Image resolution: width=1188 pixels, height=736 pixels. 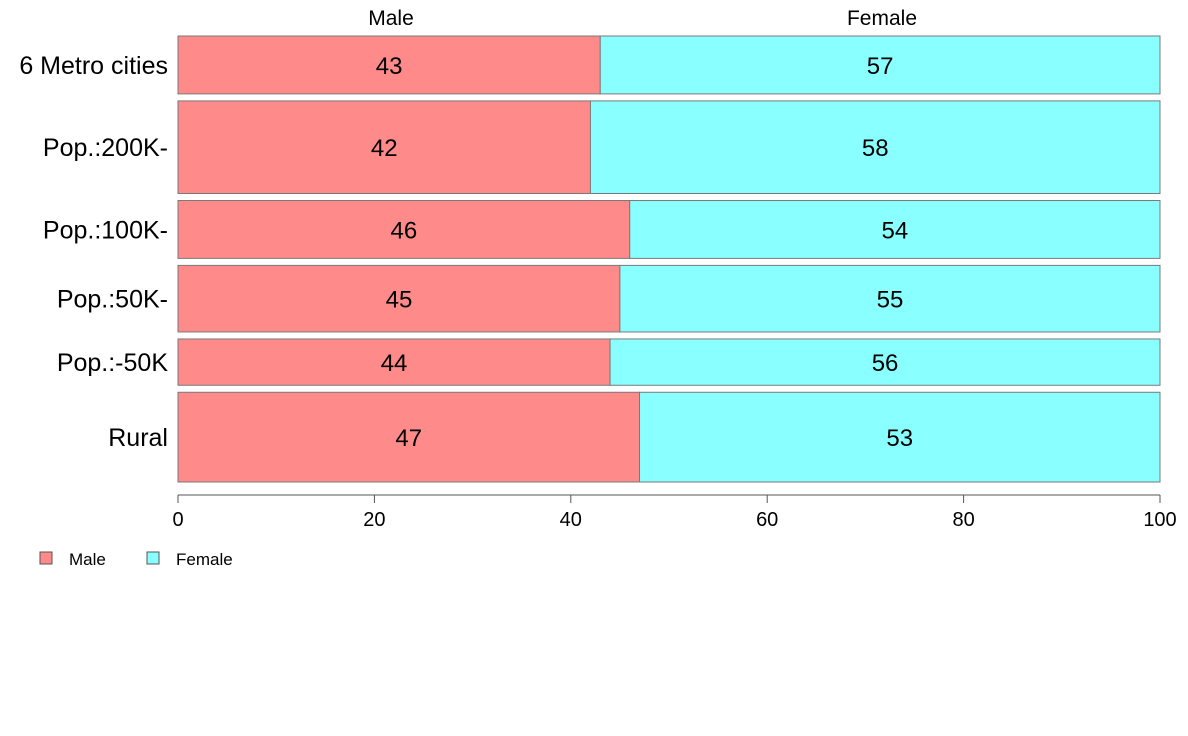 I want to click on legend-label-female: Female, so click(x=204, y=559).